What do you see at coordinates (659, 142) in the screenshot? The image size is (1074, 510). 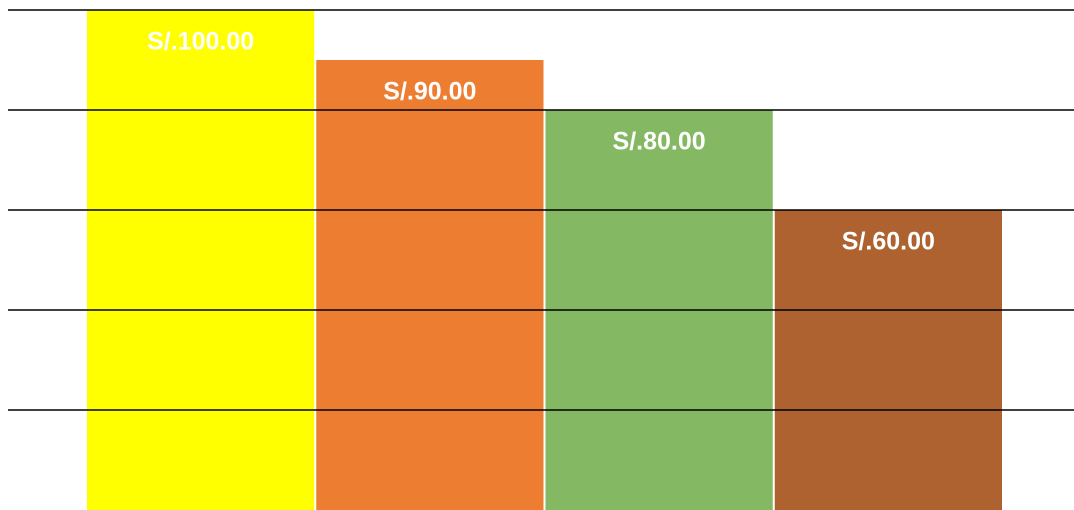 I see `value-label: S/.80.00` at bounding box center [659, 142].